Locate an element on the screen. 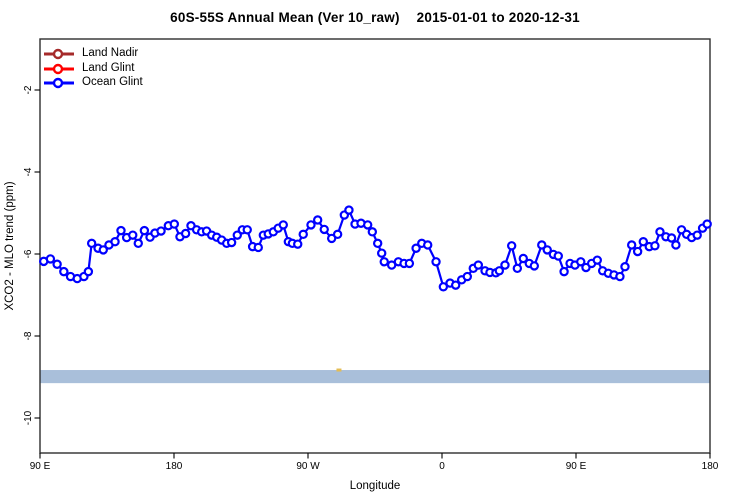 The width and height of the screenshot is (750, 500). reference-band is located at coordinates (375, 377).